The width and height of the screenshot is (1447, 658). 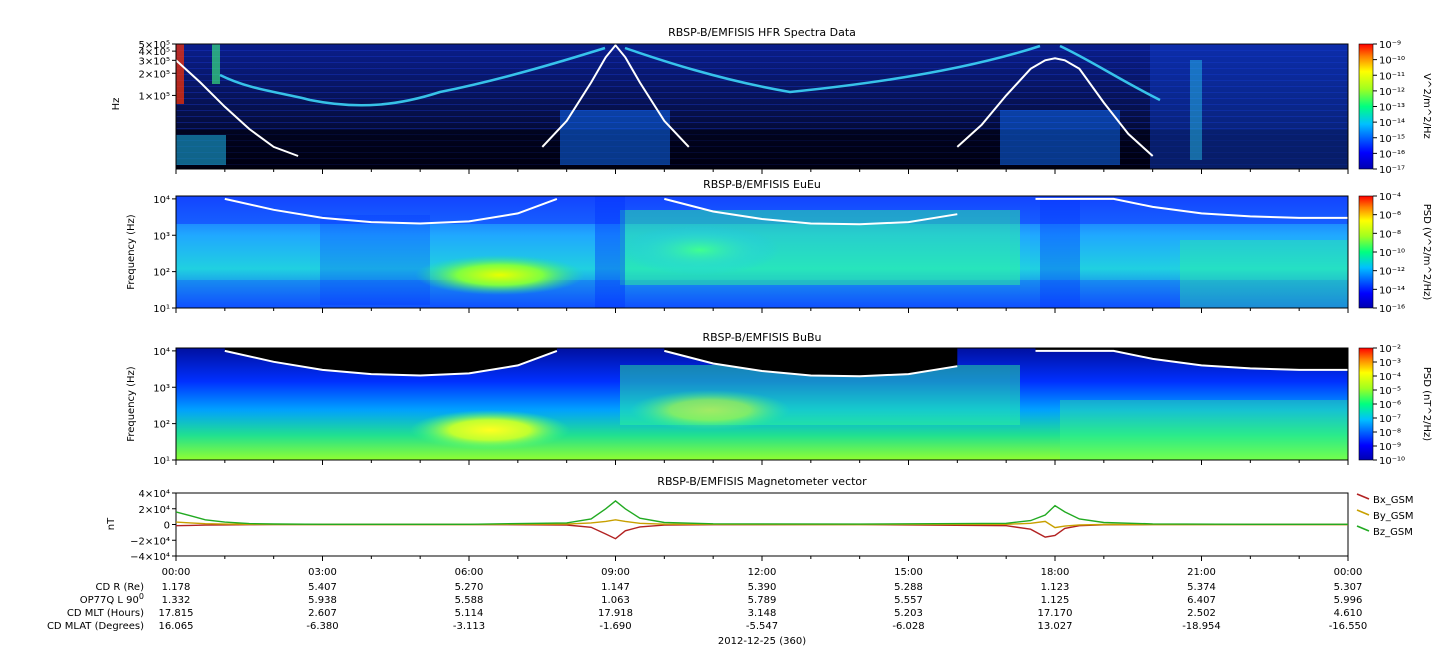 What do you see at coordinates (1055, 572) in the screenshot?
I see `x-tick-label: 18:00` at bounding box center [1055, 572].